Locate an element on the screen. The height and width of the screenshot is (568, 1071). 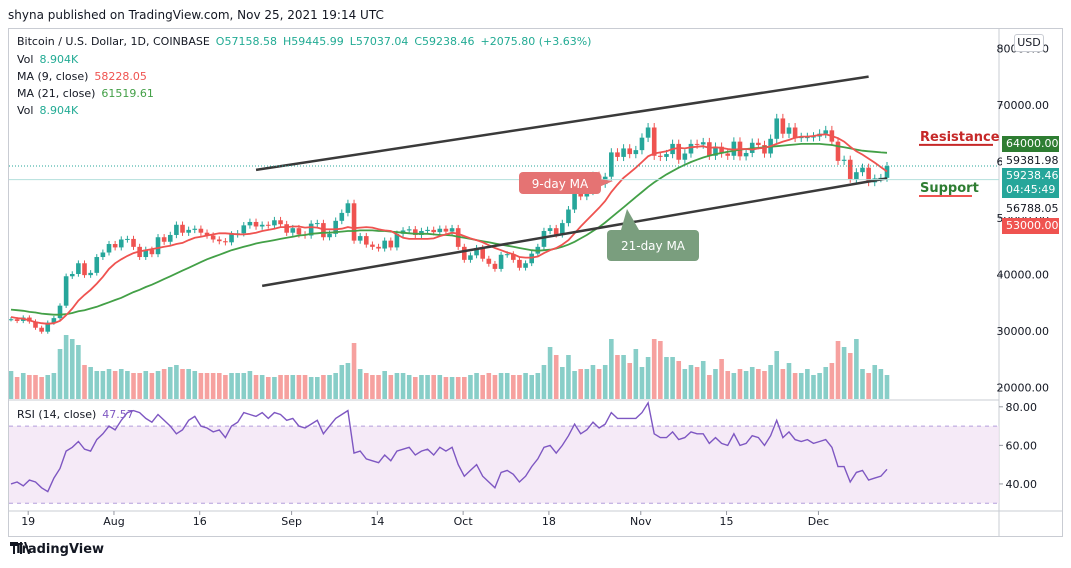
time-tick-label: 18 is located at coordinates (549, 521).